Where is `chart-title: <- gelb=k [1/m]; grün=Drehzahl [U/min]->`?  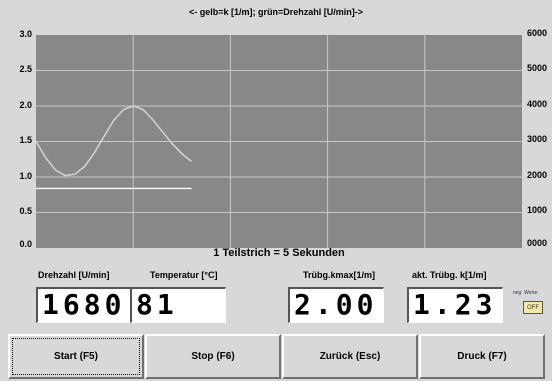
chart-title: <- gelb=k [1/m]; grün=Drehzahl [U/min]-> is located at coordinates (276, 12).